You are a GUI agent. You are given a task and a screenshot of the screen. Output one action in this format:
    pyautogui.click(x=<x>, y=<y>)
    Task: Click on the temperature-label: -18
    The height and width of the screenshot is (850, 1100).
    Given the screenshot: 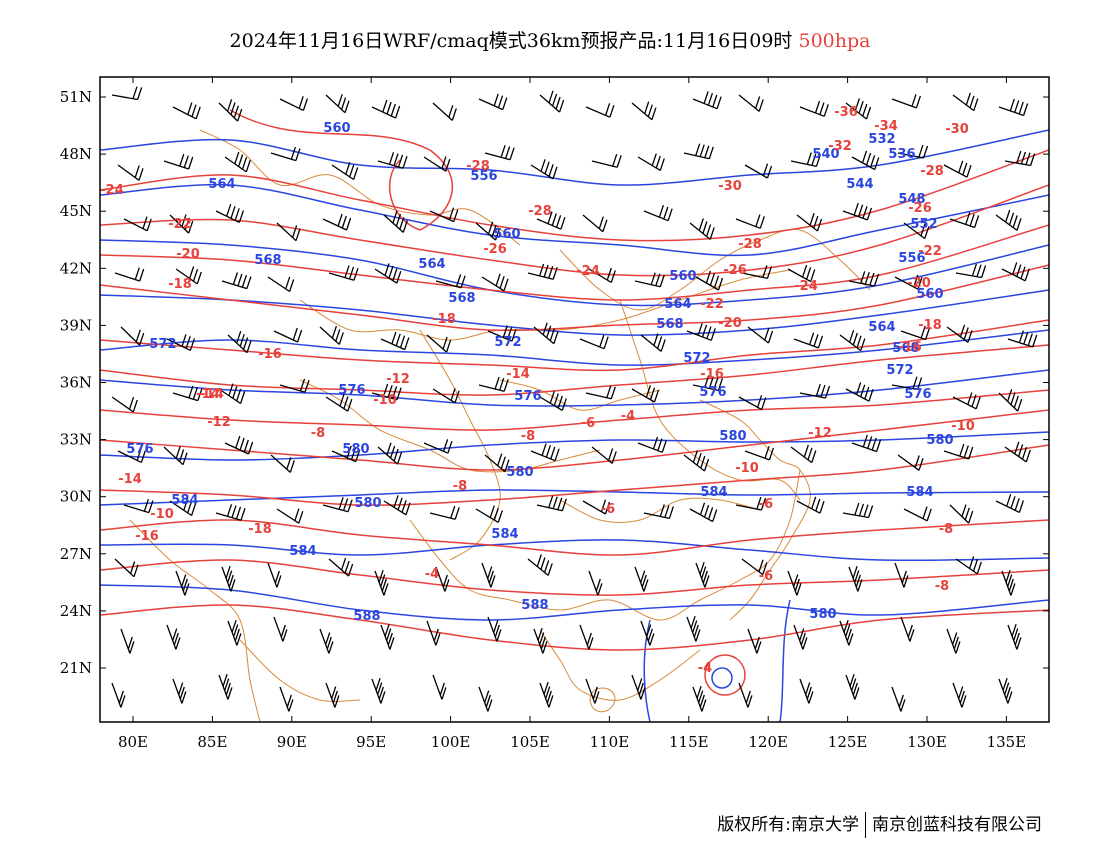 What is the action you would take?
    pyautogui.click(x=930, y=325)
    